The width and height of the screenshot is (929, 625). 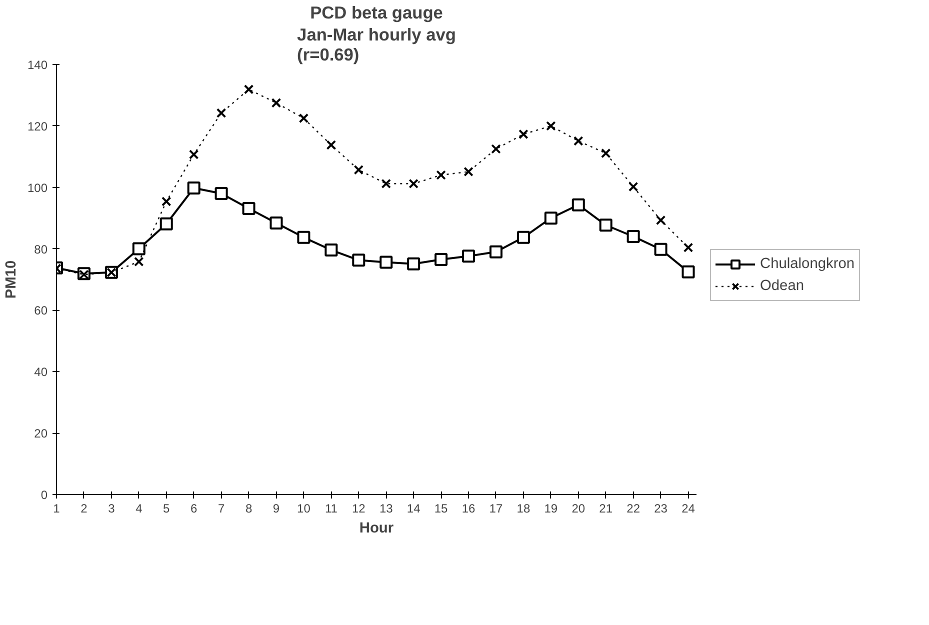 I want to click on x-tick-label: 11, so click(x=331, y=509).